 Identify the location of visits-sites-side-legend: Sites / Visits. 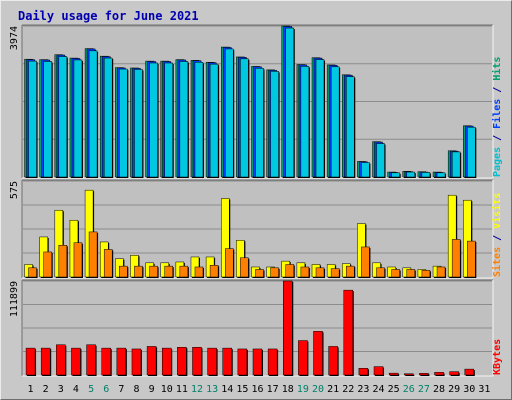
(497, 235).